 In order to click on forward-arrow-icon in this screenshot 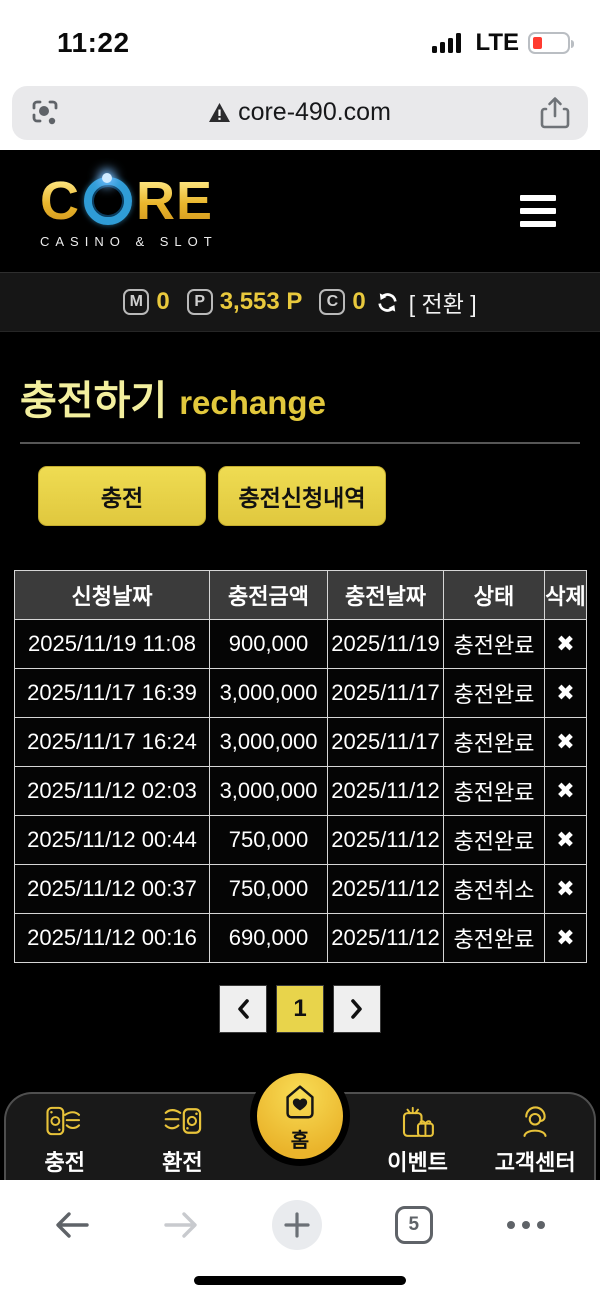, I will do `click(180, 1225)`.